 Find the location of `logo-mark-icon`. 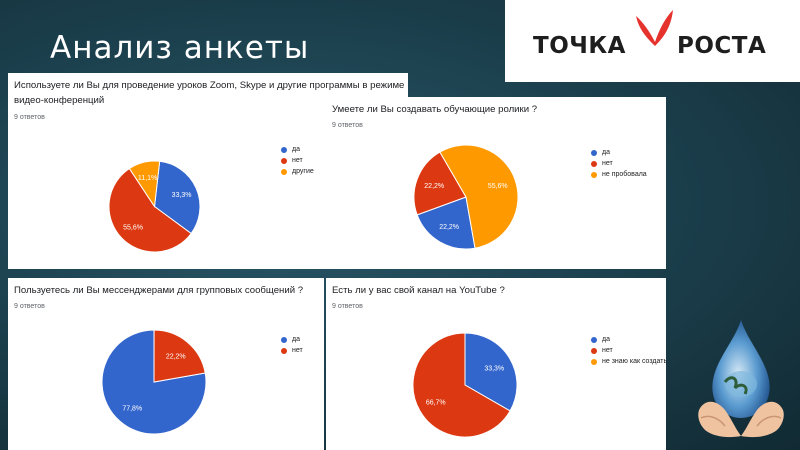

logo-mark-icon is located at coordinates (654, 44).